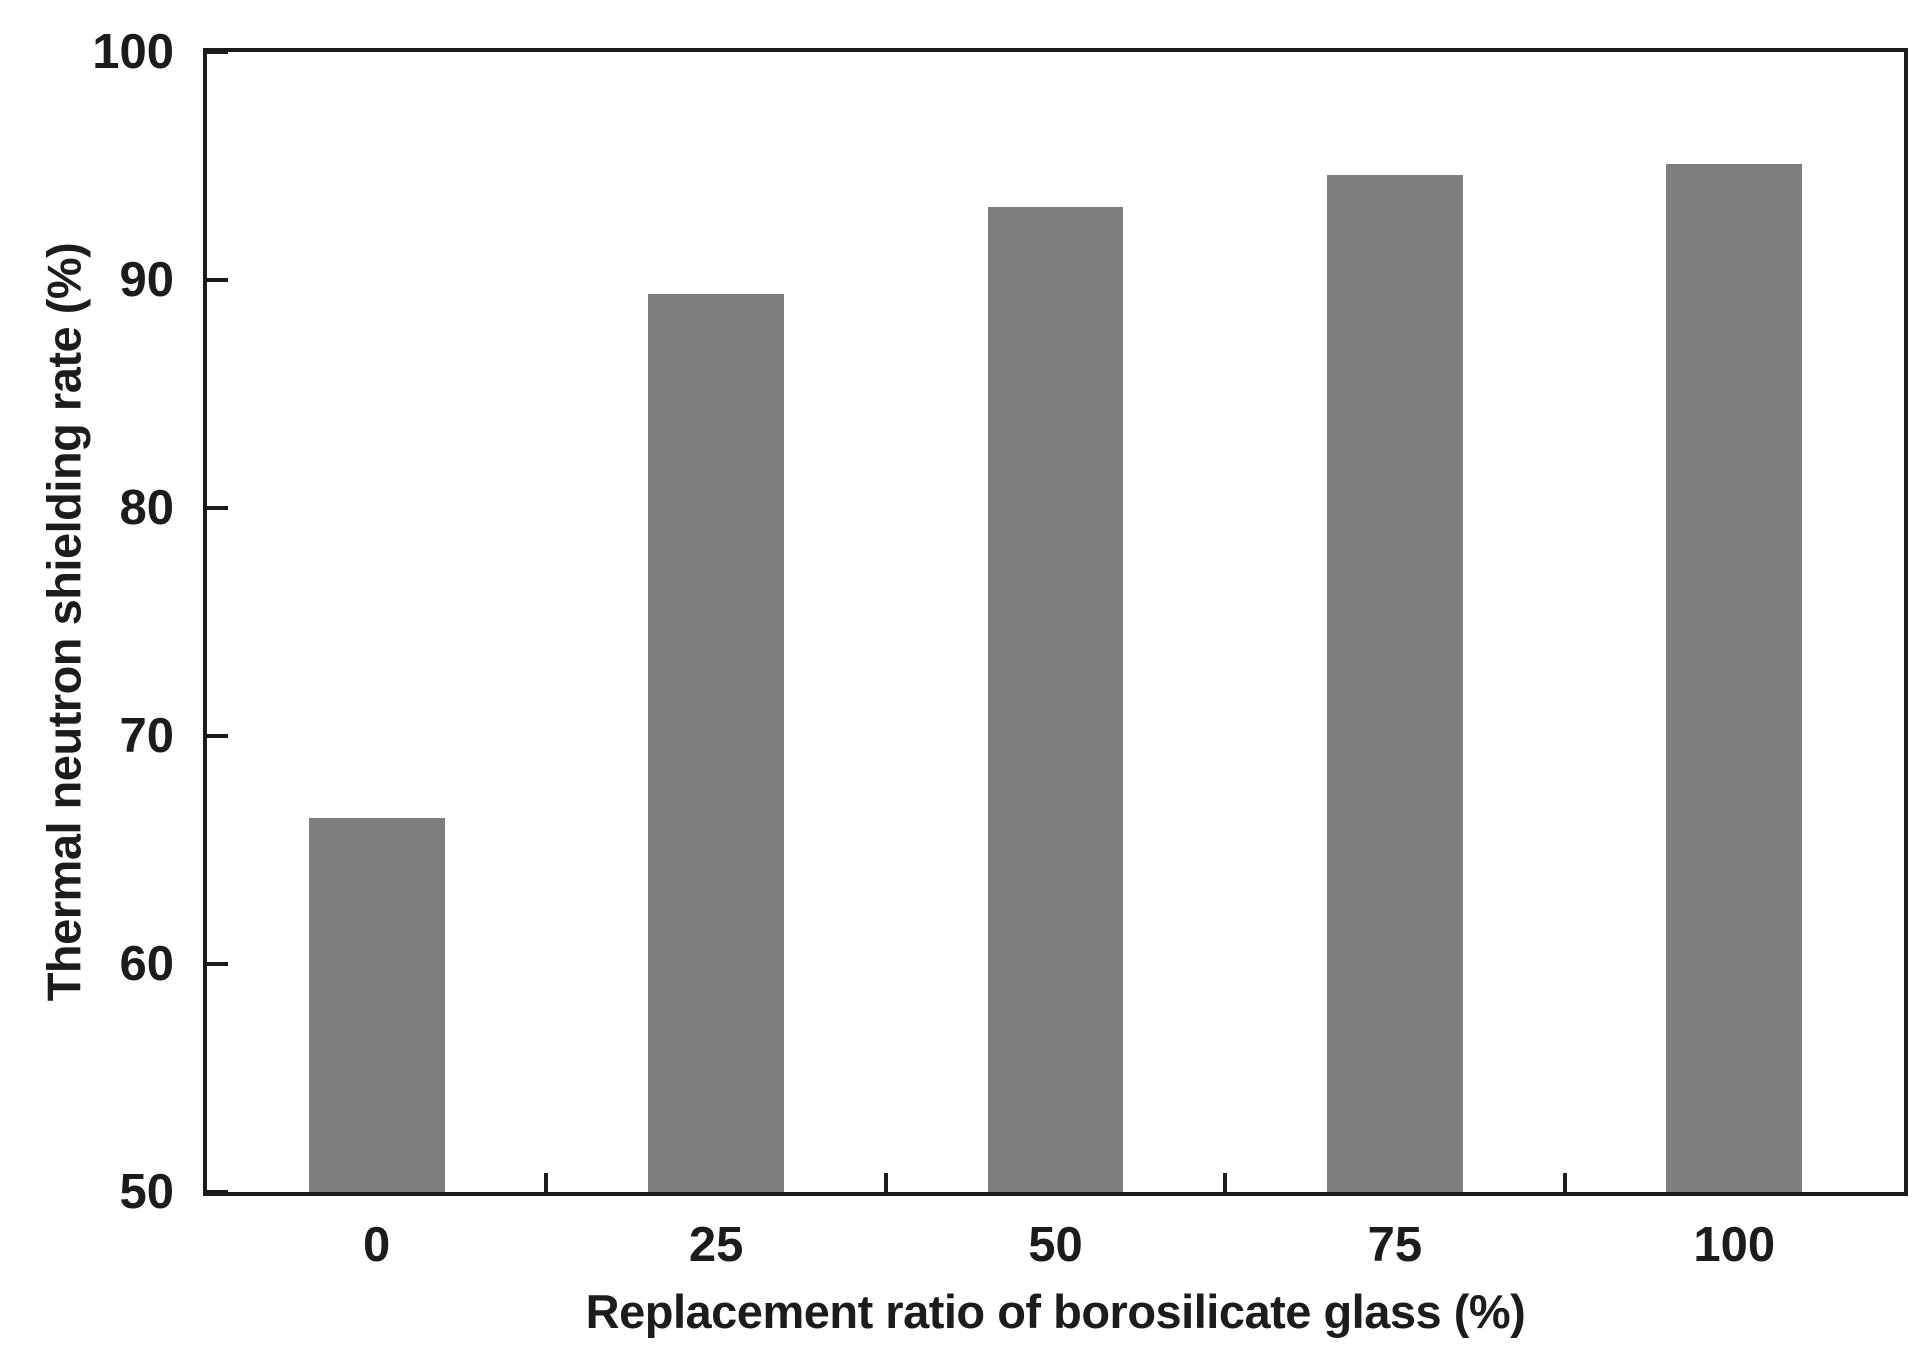 The height and width of the screenshot is (1350, 1920). What do you see at coordinates (377, 1245) in the screenshot?
I see `x-tick-label-0: 0` at bounding box center [377, 1245].